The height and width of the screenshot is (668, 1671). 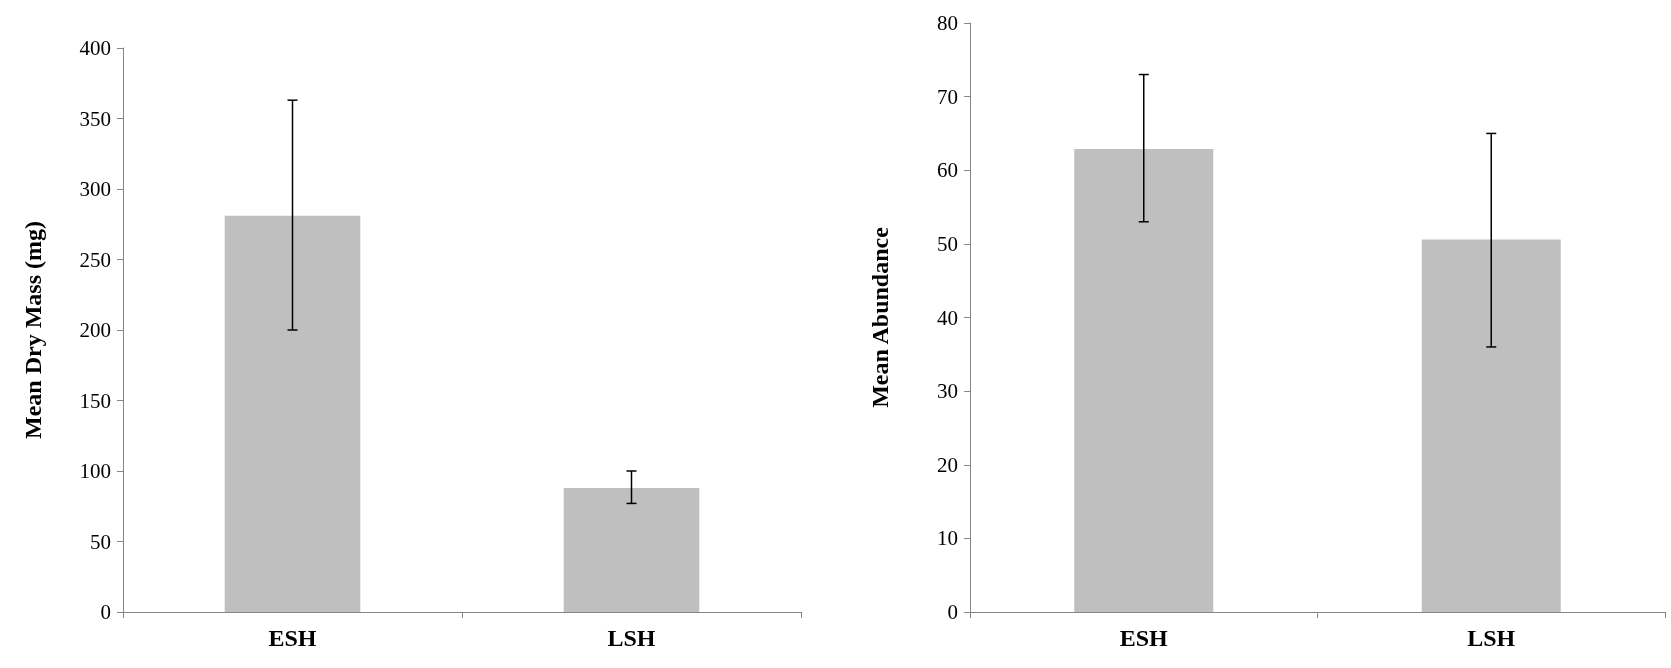 What do you see at coordinates (947, 170) in the screenshot?
I see `y-tick-label: 60` at bounding box center [947, 170].